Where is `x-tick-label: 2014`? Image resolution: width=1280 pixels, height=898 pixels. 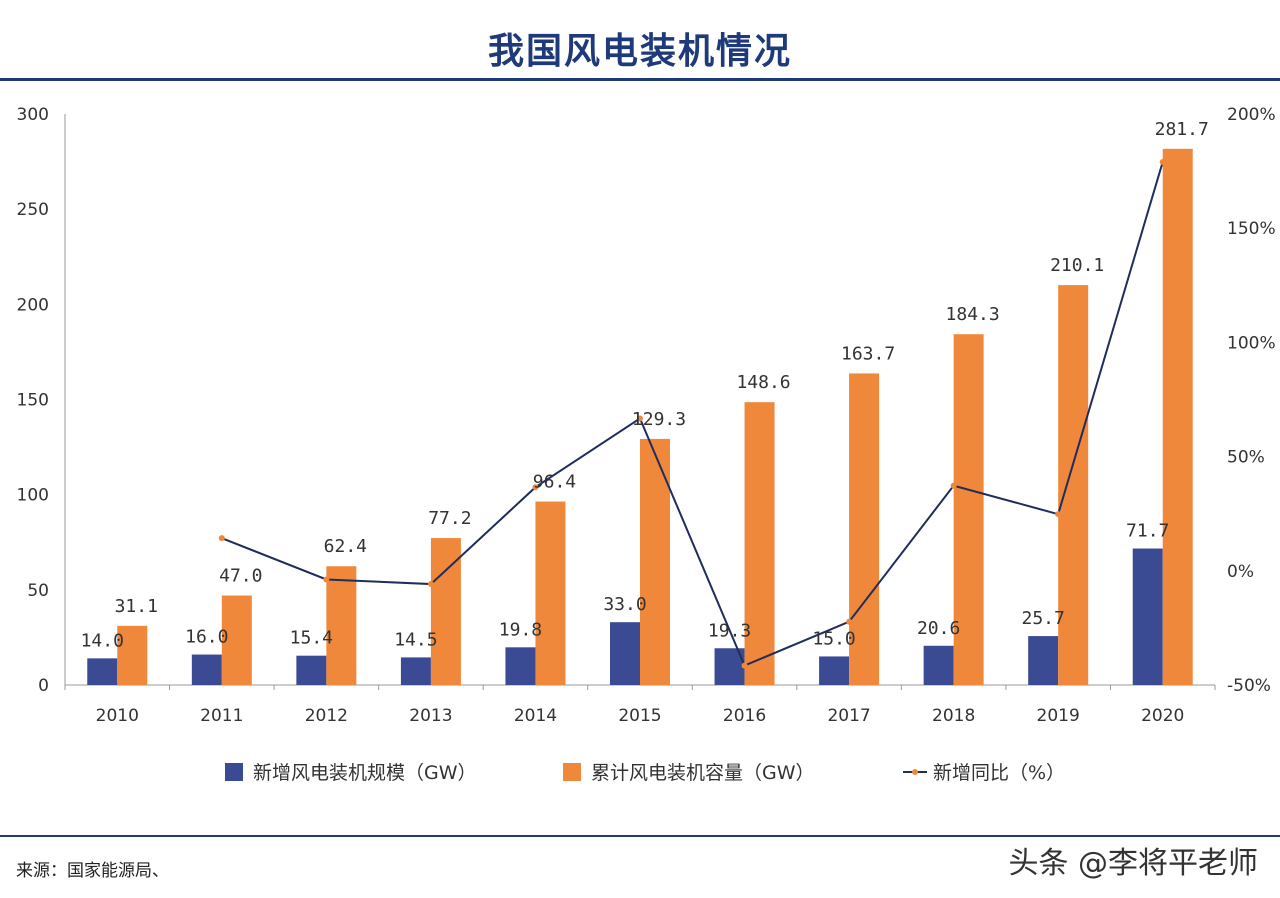 x-tick-label: 2014 is located at coordinates (535, 716).